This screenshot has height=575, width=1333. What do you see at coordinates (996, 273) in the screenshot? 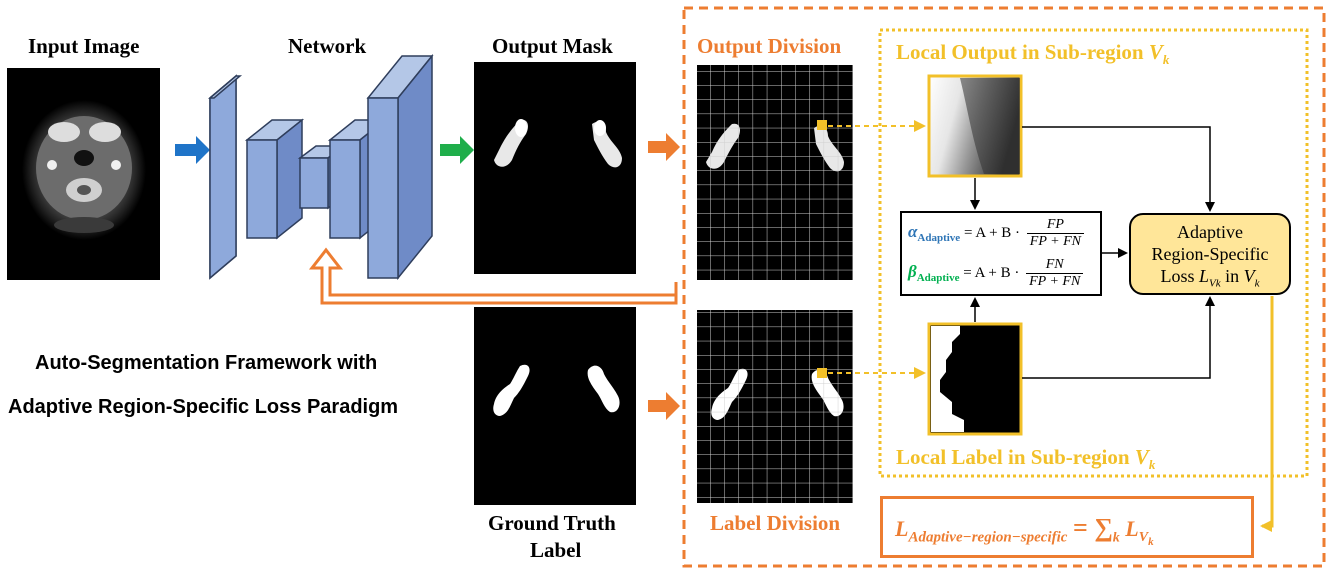
I see `beta-equation: βAdaptive = A + B · FN FP + FN` at bounding box center [996, 273].